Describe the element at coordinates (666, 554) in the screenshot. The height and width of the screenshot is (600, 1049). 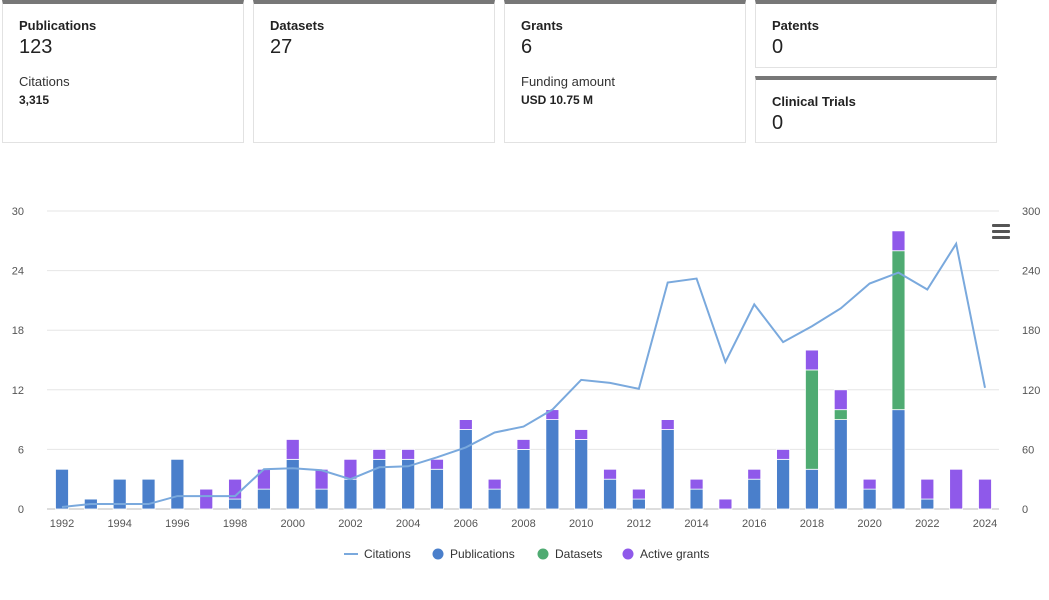
I see `legend-item: Active grants` at that location.